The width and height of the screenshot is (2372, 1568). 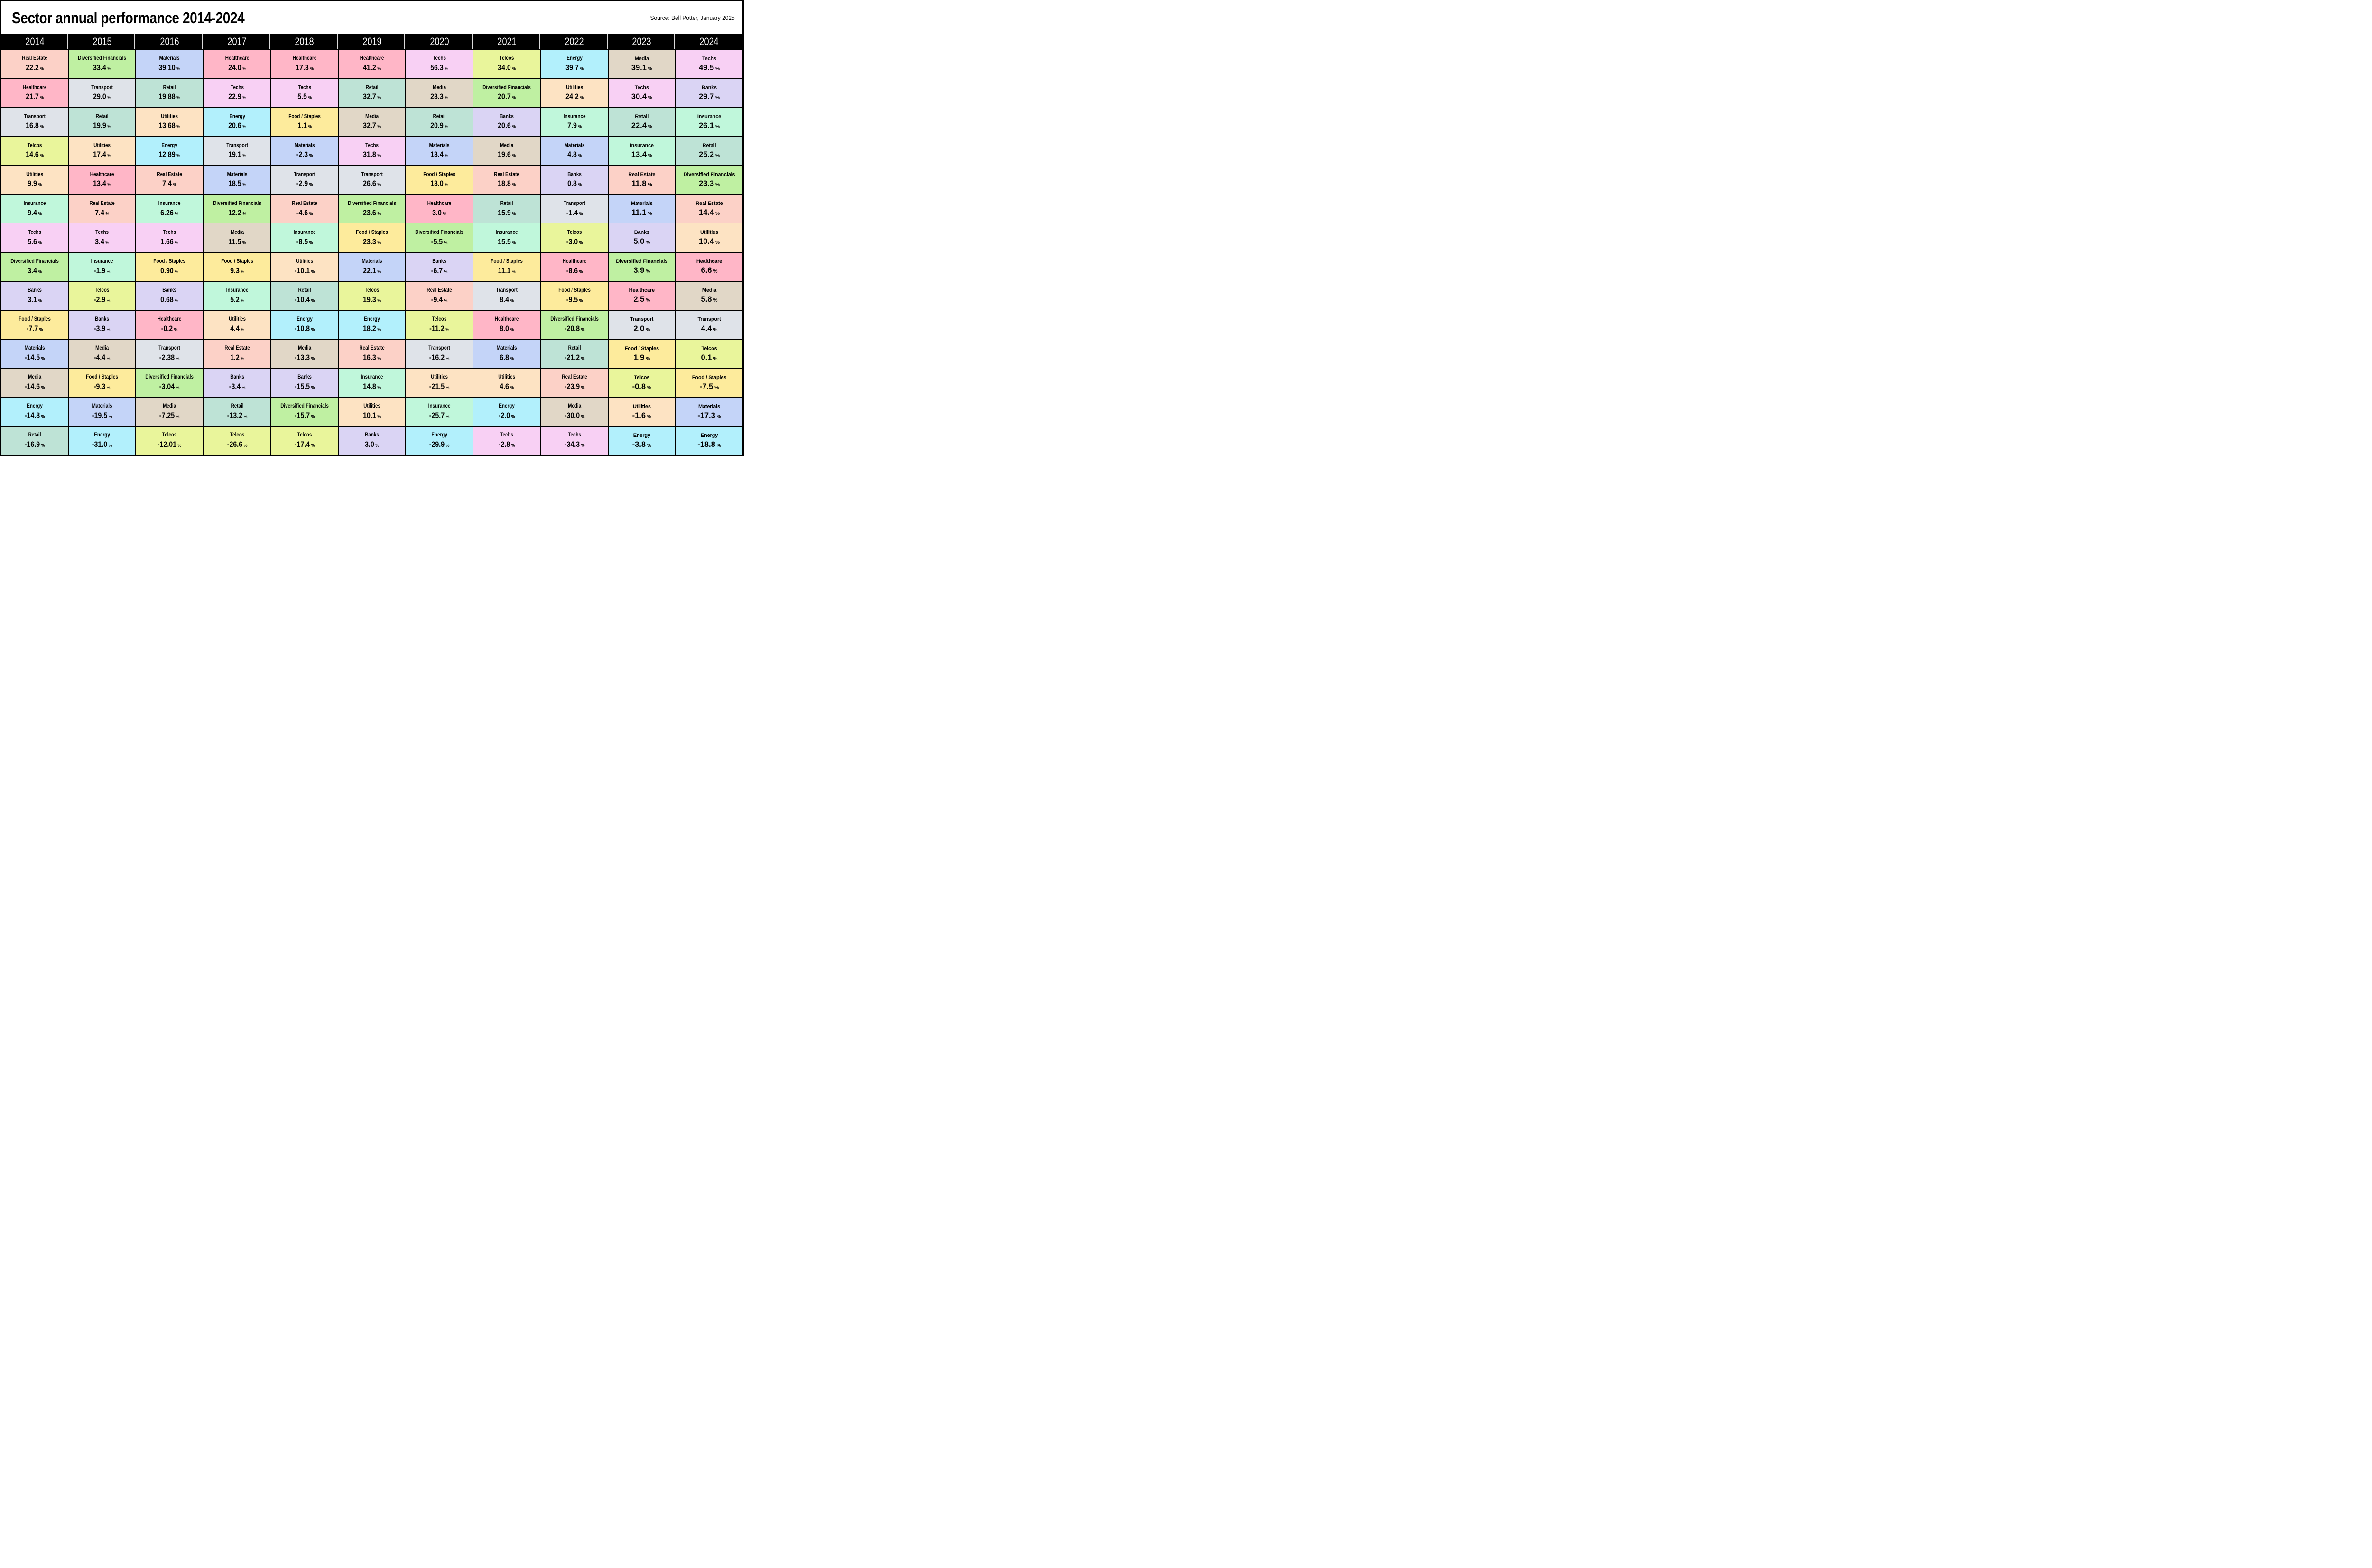 What do you see at coordinates (437, 386) in the screenshot?
I see `sector-value: -21.5` at bounding box center [437, 386].